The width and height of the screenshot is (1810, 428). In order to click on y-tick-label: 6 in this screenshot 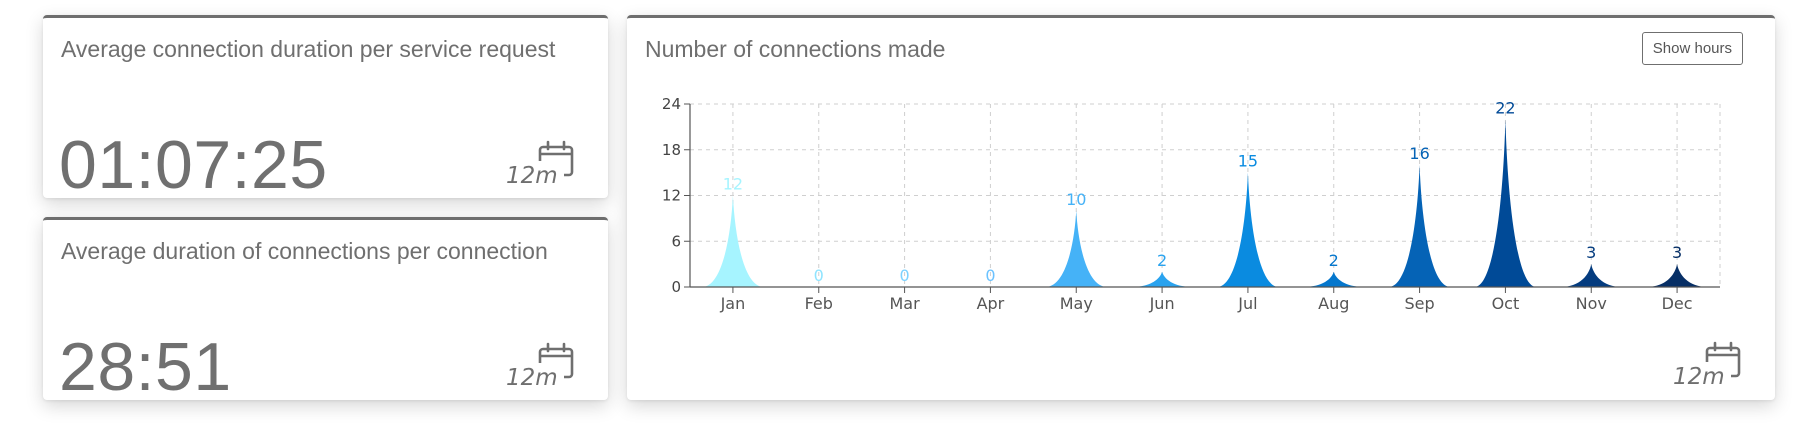, I will do `click(676, 241)`.